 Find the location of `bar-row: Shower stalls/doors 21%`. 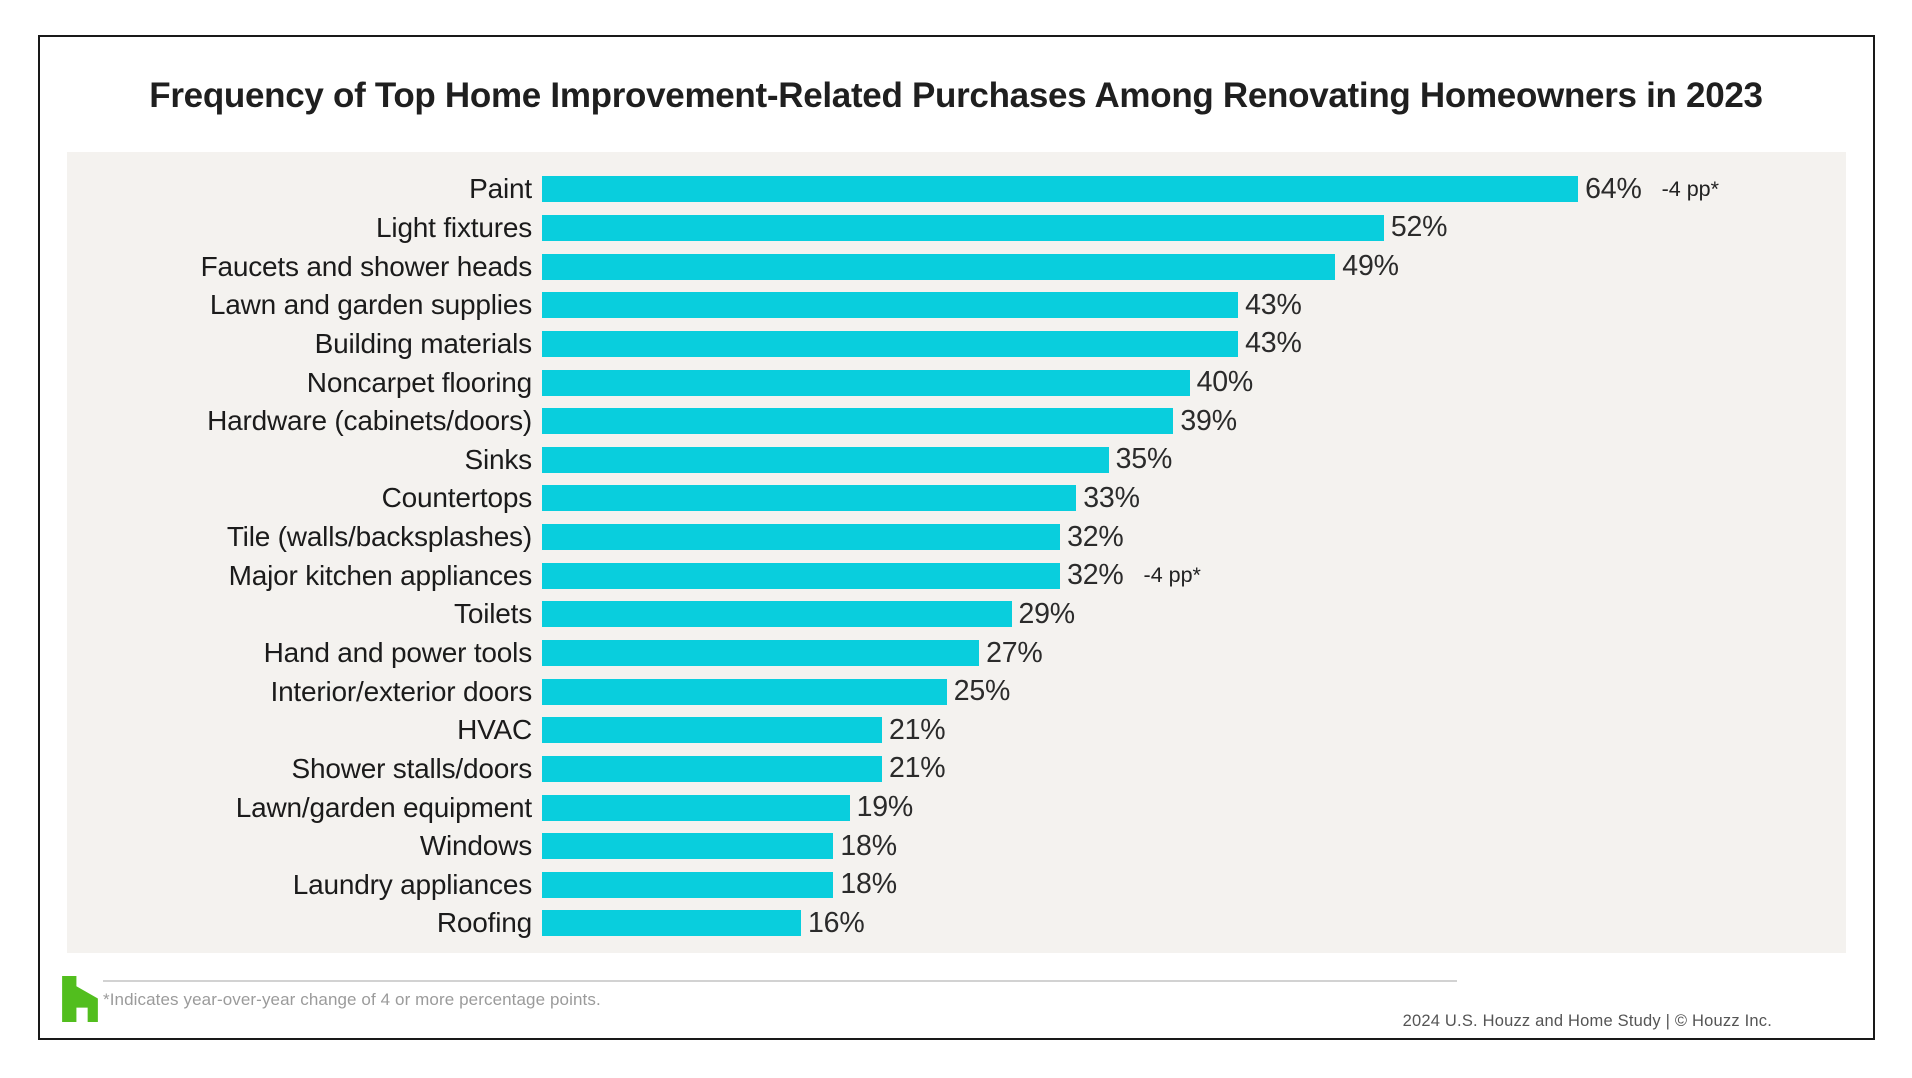

bar-row: Shower stalls/doors 21% is located at coordinates (956, 769).